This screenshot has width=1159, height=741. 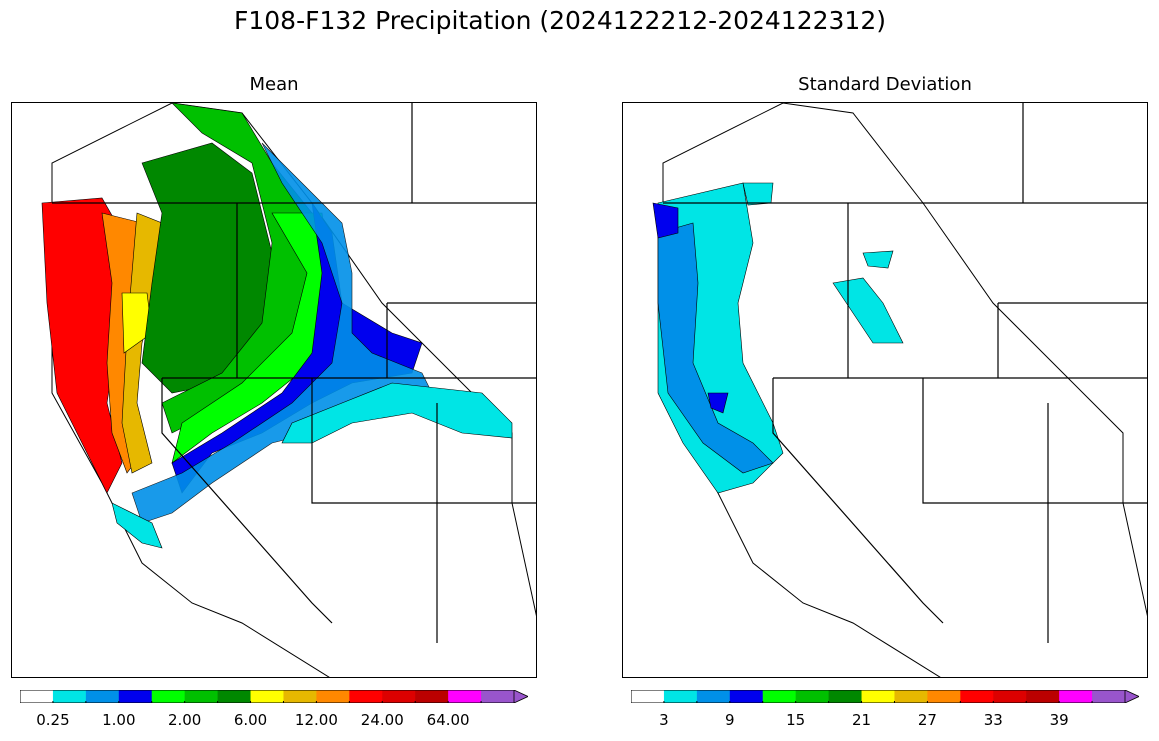 I want to click on mean-colorbar-labels: 0.25 1.00 2.00 6.00 12.00 24.00 64.00, so click(x=285, y=721).